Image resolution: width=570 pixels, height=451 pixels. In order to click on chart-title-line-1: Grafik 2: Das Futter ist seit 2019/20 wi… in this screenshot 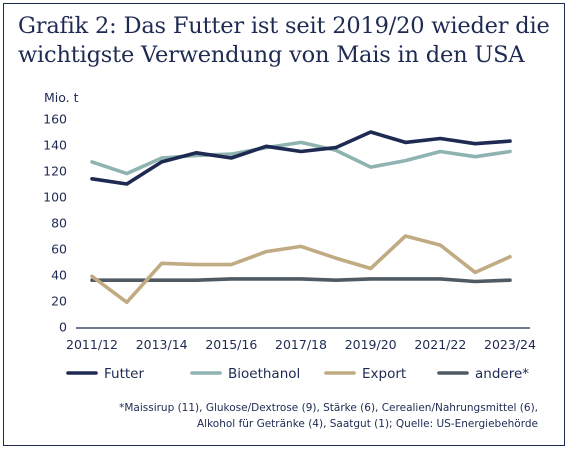, I will do `click(284, 26)`.